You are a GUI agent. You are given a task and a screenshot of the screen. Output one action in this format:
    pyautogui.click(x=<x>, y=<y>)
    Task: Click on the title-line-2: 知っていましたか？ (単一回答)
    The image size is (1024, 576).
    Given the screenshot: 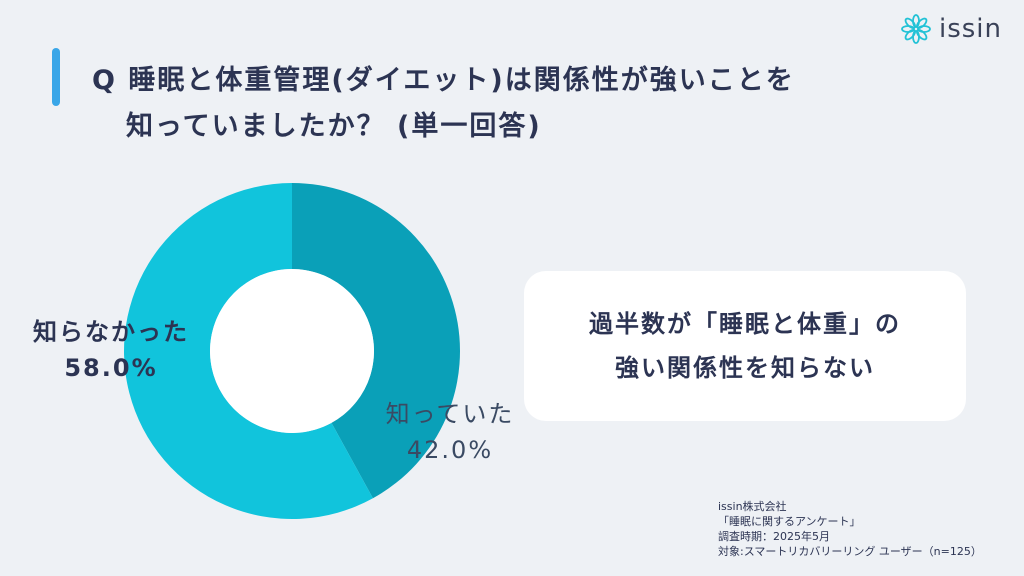 What is the action you would take?
    pyautogui.click(x=334, y=126)
    